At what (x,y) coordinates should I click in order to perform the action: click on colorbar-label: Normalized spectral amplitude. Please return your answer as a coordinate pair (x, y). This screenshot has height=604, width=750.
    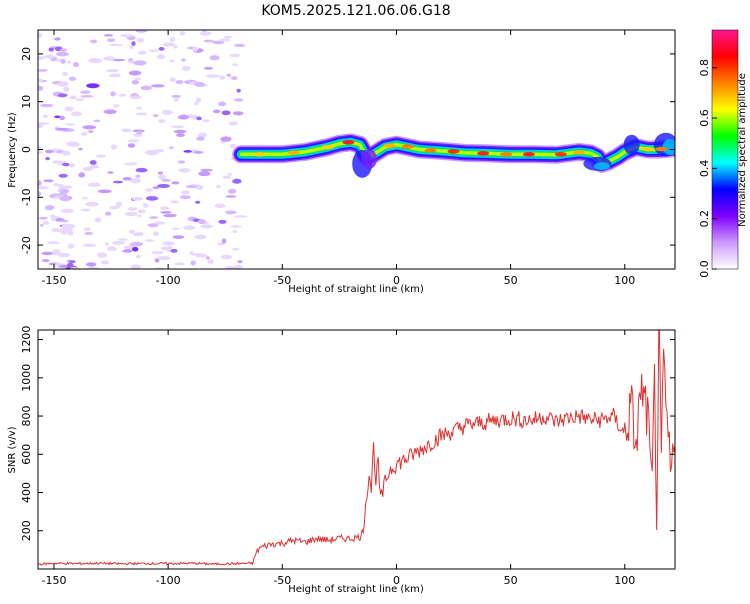
    Looking at the image, I should click on (742, 150).